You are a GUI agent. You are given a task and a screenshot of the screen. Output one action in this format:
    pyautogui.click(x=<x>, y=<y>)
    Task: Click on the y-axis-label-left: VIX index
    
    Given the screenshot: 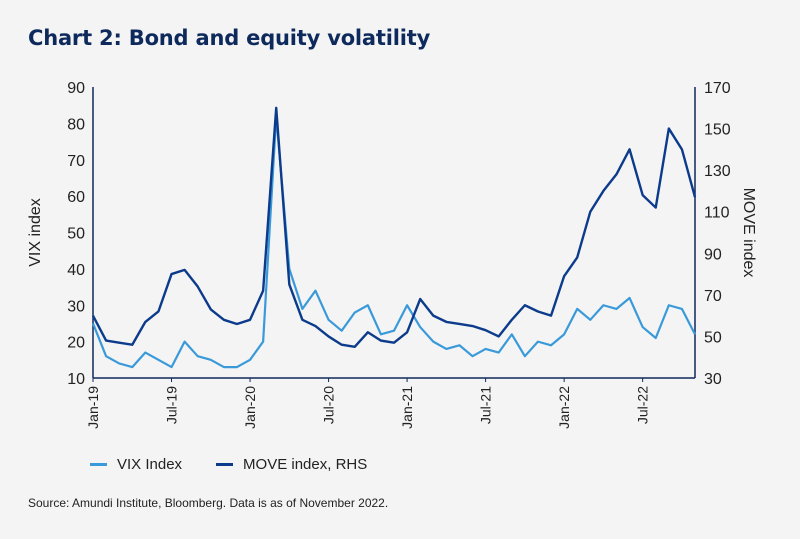 What is the action you would take?
    pyautogui.click(x=35, y=232)
    